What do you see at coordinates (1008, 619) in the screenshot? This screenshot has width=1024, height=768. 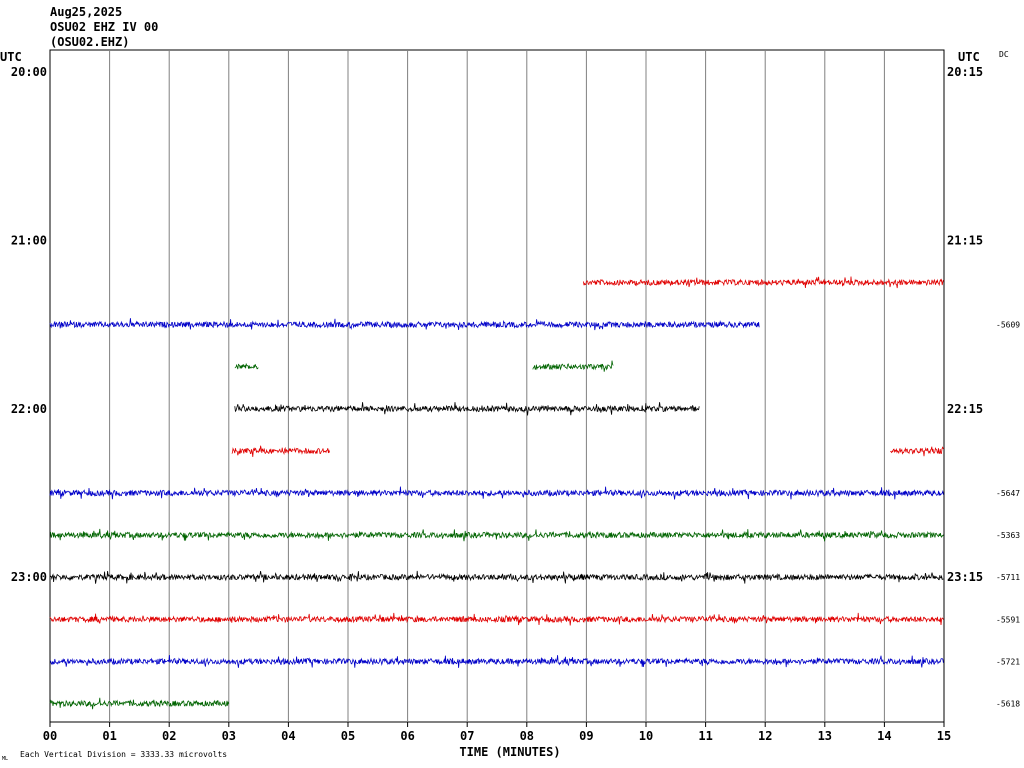 I see `dc-value: -5591` at bounding box center [1008, 619].